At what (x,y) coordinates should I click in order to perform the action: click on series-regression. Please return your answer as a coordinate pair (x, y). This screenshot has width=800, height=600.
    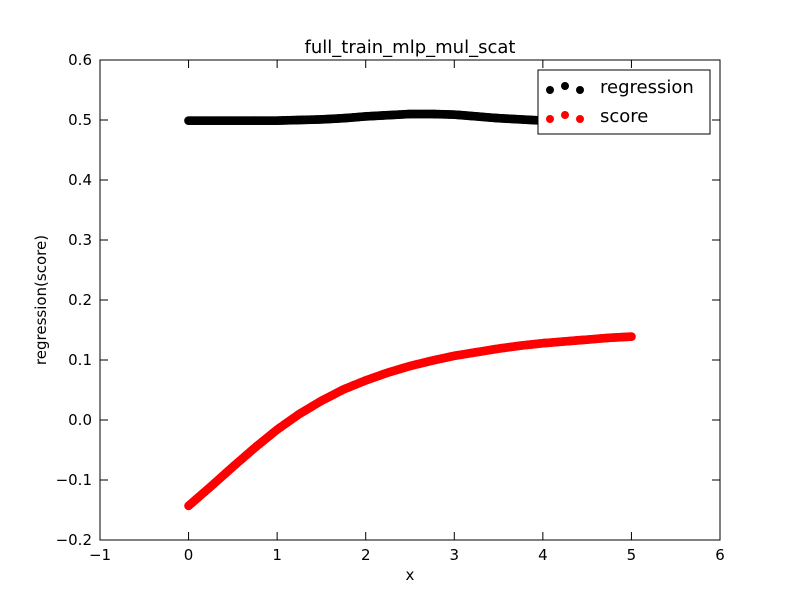
    Looking at the image, I should click on (410, 117).